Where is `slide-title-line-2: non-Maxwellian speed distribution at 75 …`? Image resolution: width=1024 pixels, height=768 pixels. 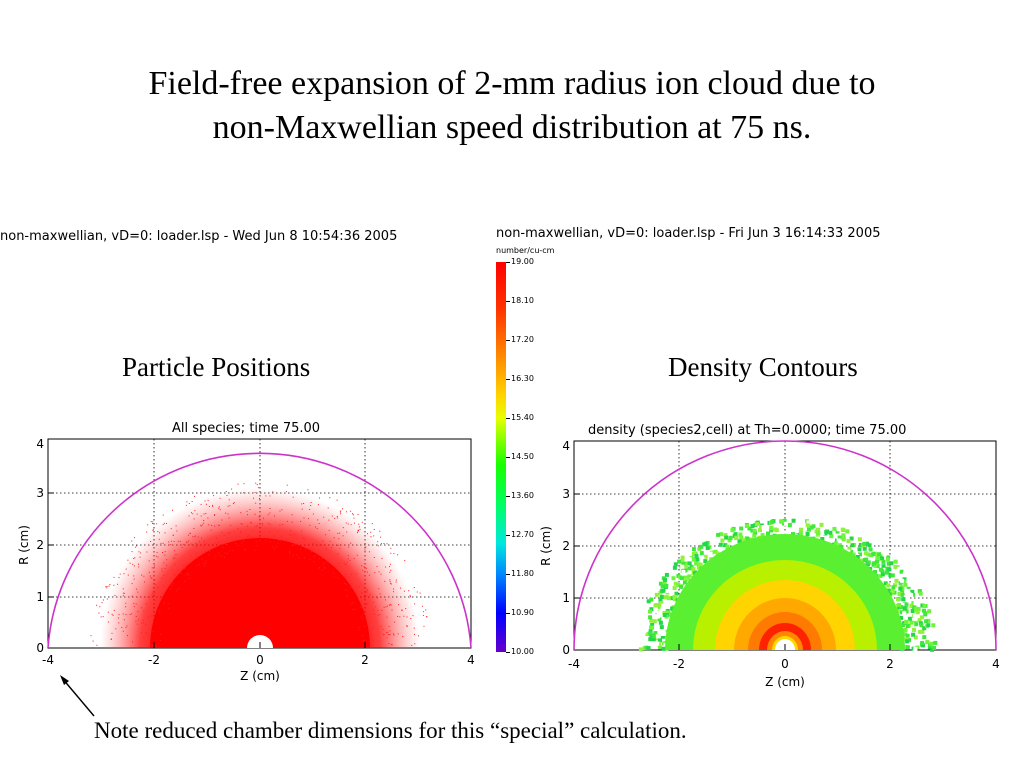
slide-title-line-2: non-Maxwellian speed distribution at 75 … is located at coordinates (512, 127).